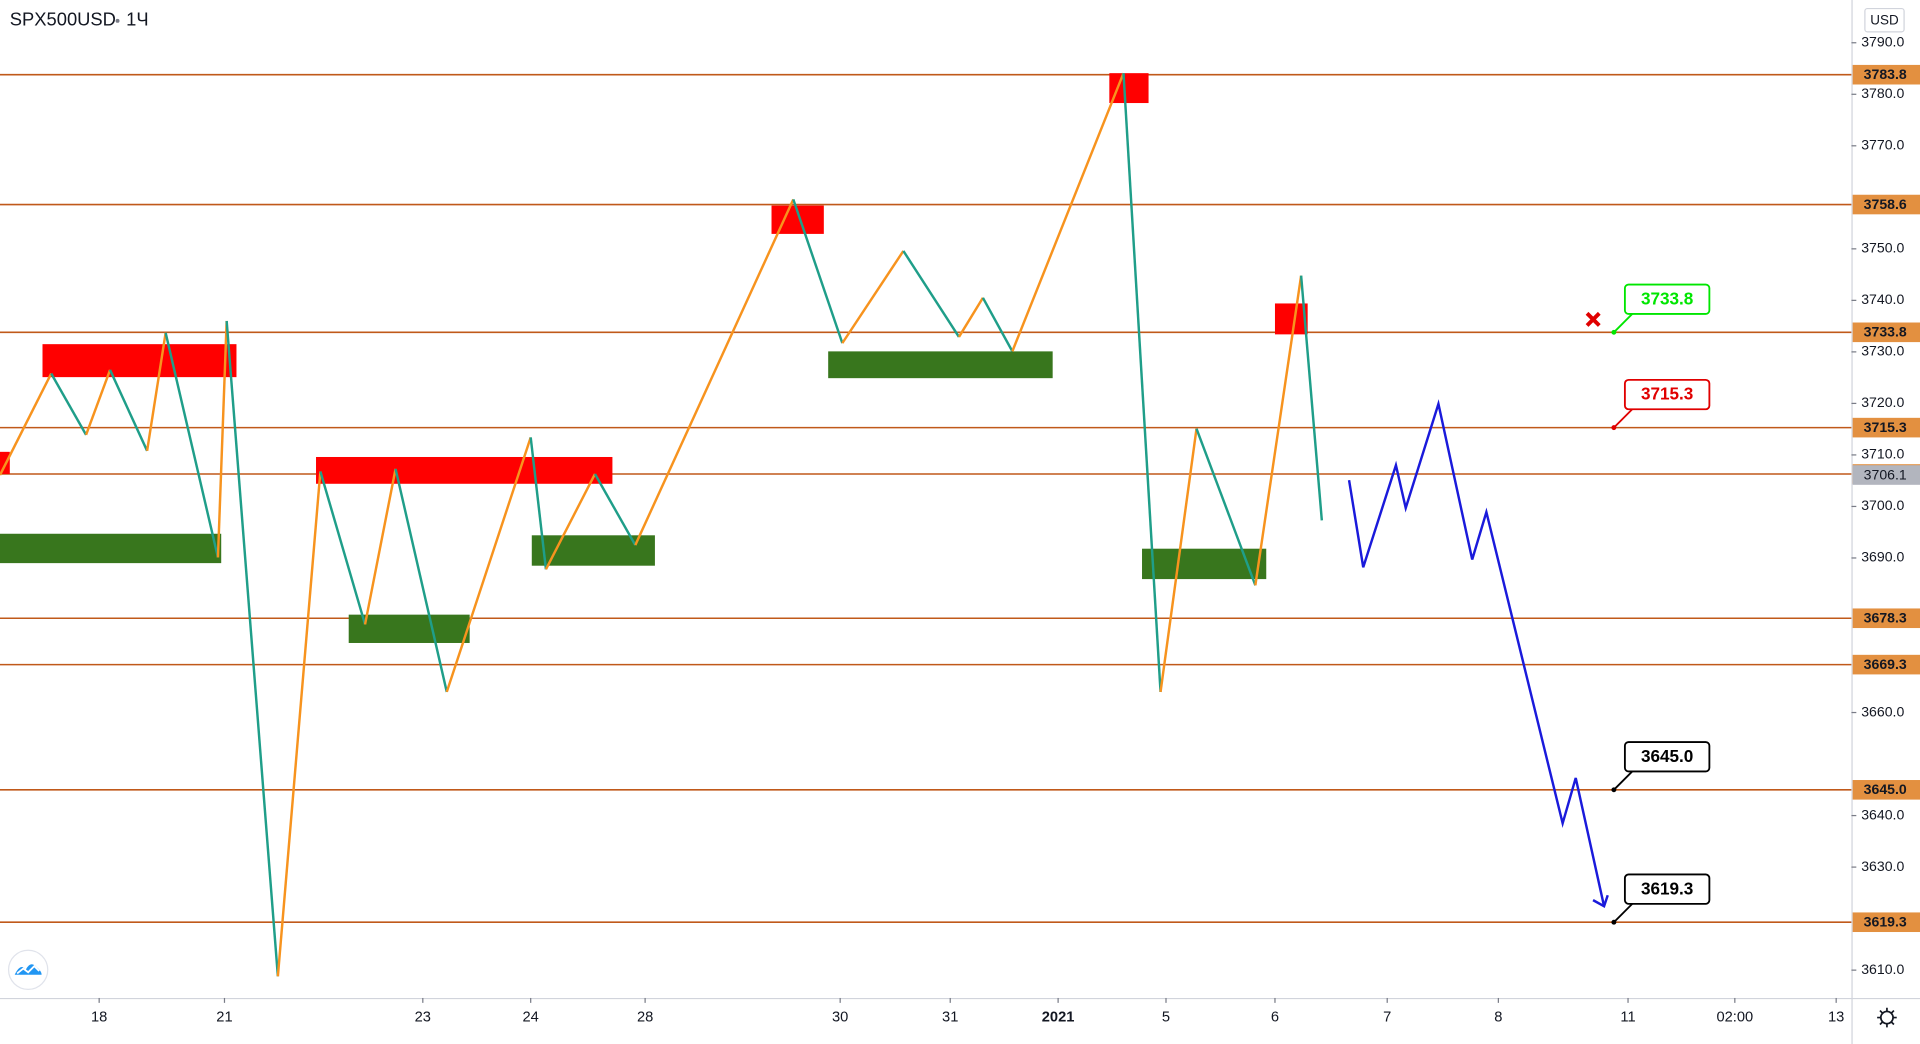 Image resolution: width=1920 pixels, height=1044 pixels. Describe the element at coordinates (137, 19) in the screenshot. I see `interval: 1Ч` at that location.